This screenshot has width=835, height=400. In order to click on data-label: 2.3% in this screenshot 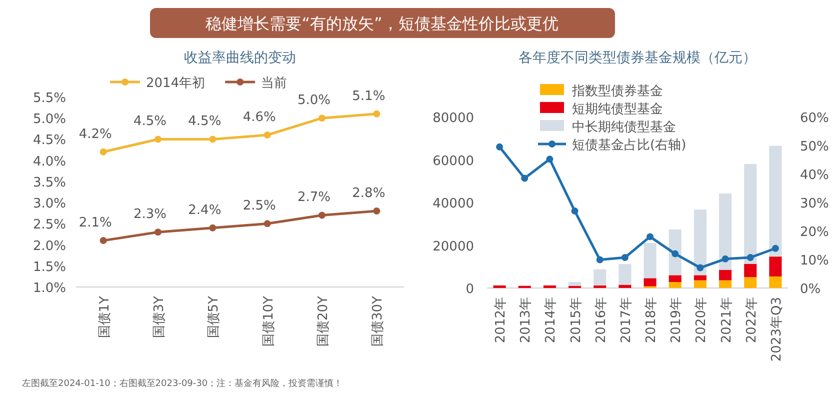, I will do `click(150, 214)`.